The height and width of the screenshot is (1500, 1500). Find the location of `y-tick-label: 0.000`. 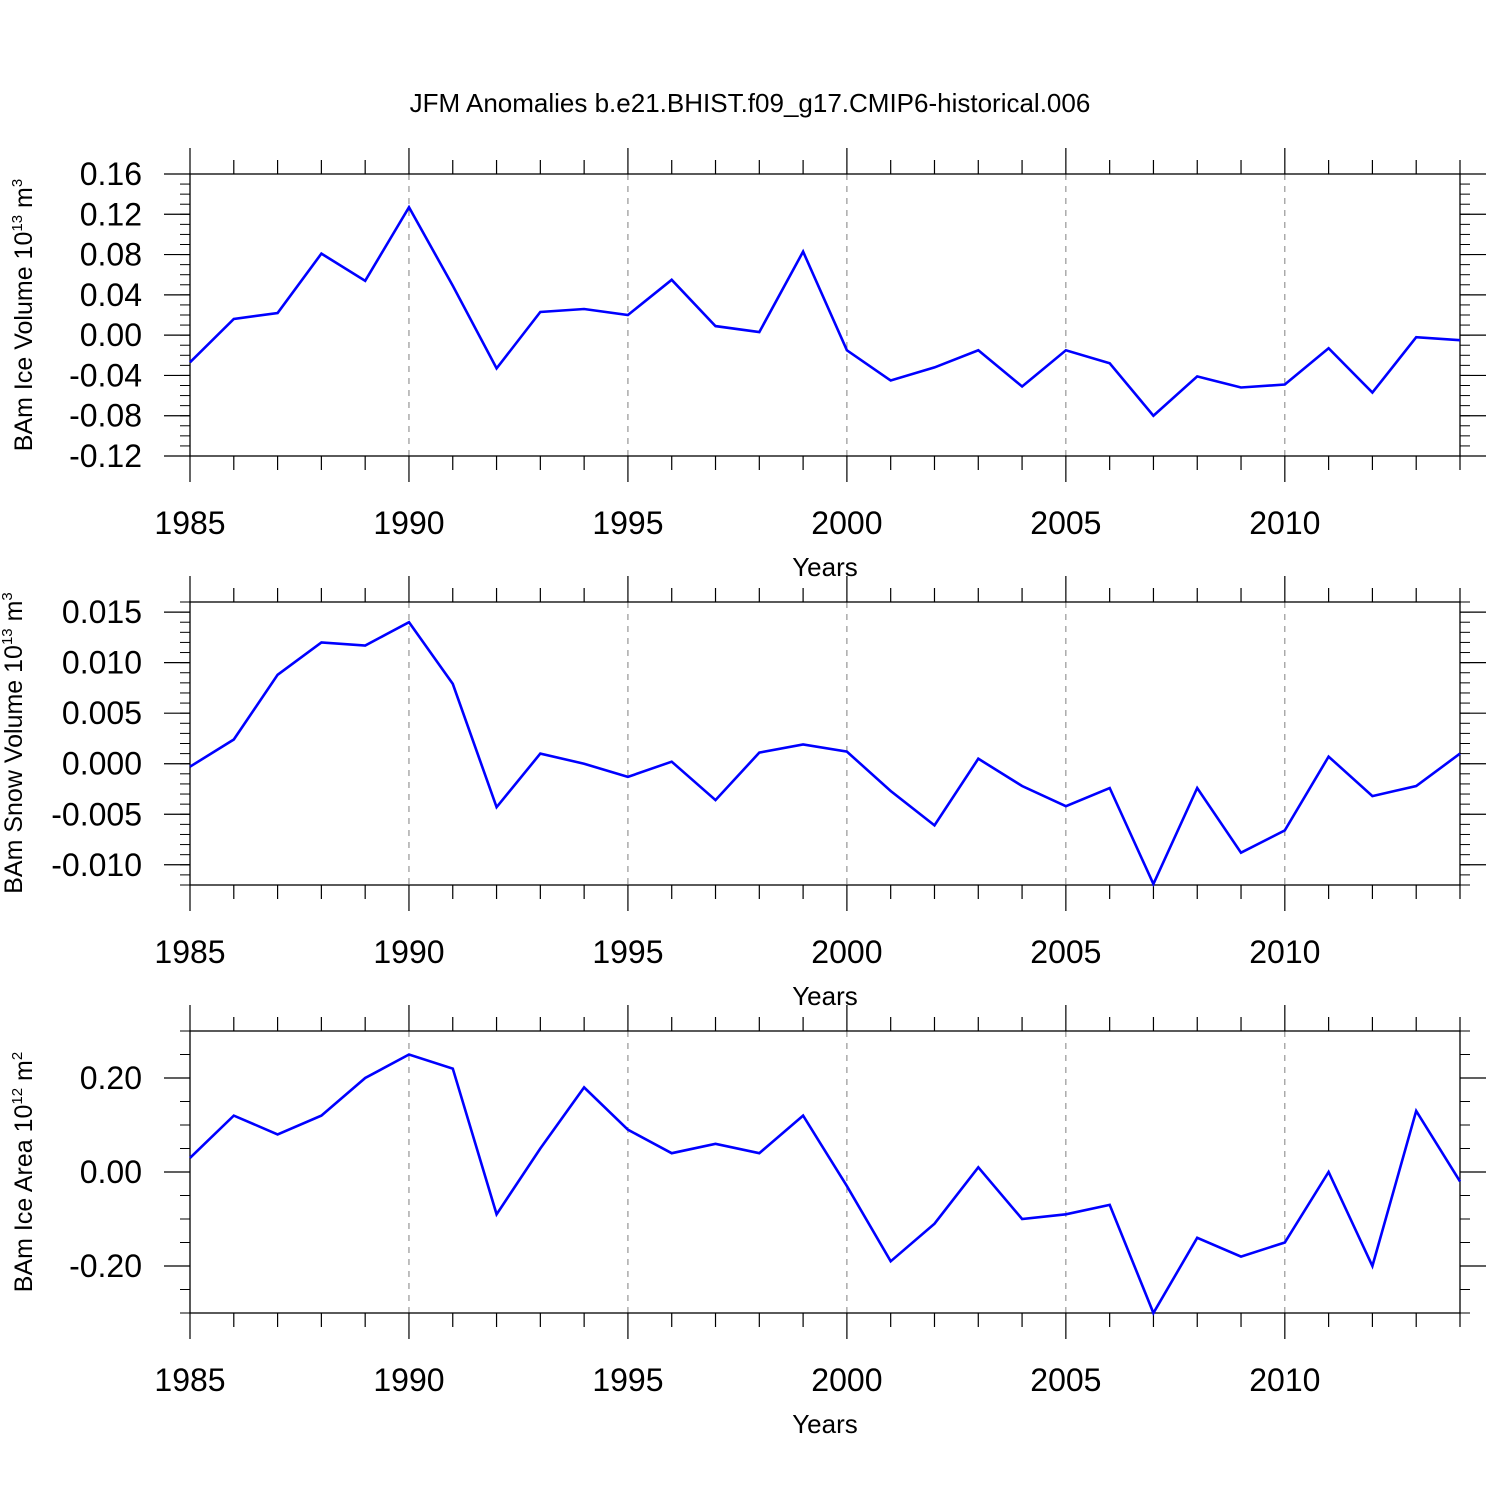

y-tick-label: 0.000 is located at coordinates (102, 764).